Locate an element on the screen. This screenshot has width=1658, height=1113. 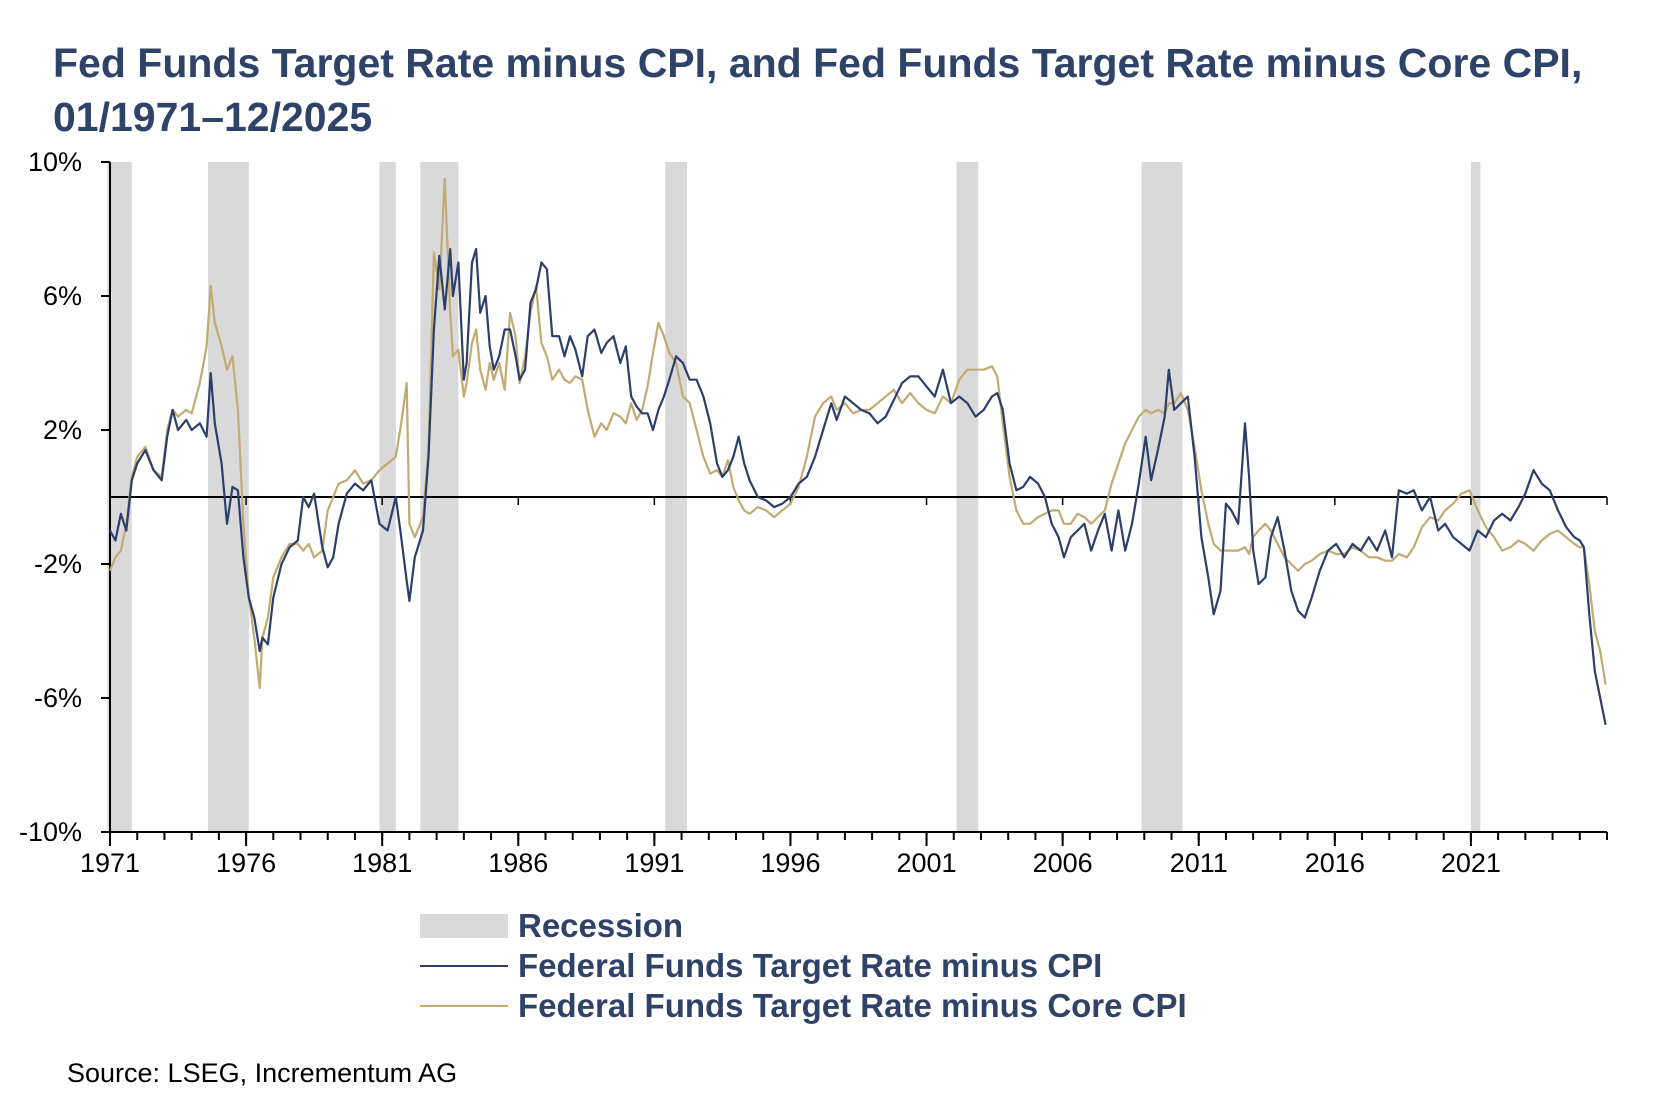
x-tick-label: 2006 is located at coordinates (1063, 863).